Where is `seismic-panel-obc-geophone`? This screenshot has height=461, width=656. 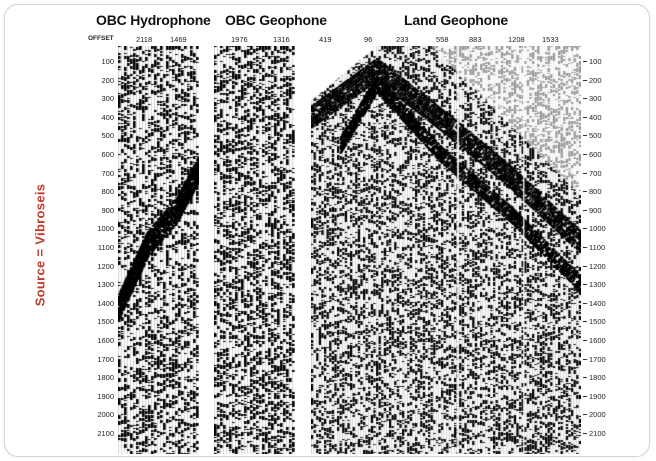 seismic-panel-obc-geophone is located at coordinates (254, 250).